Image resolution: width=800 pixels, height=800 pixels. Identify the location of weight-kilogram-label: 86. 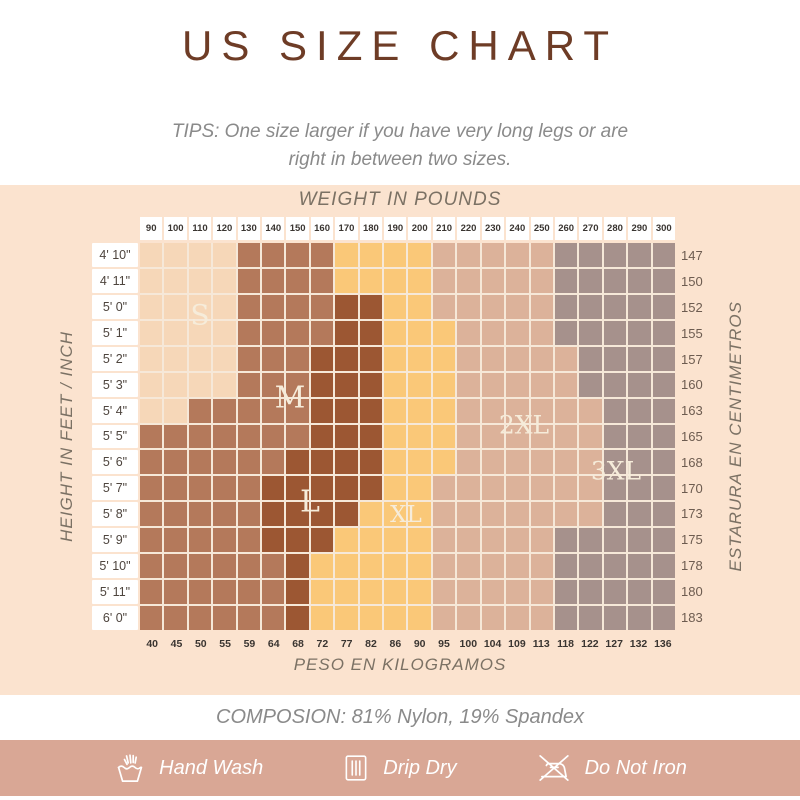
(395, 643).